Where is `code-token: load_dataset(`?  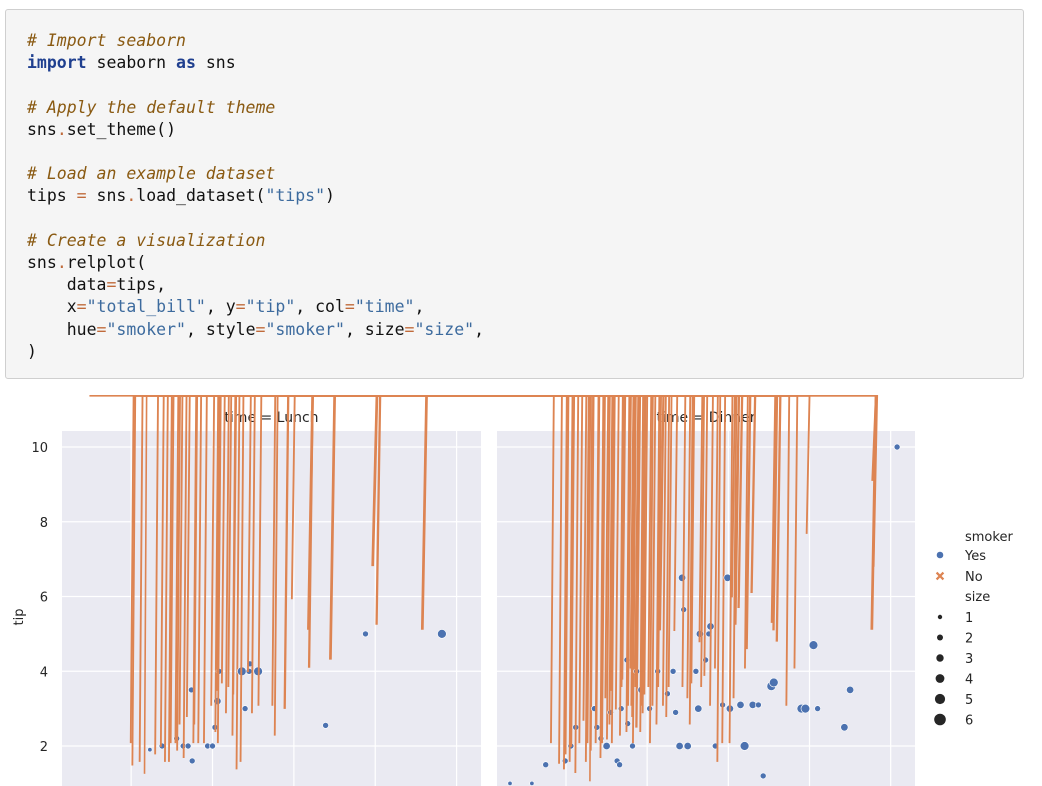
code-token: load_dataset( is located at coordinates (201, 196).